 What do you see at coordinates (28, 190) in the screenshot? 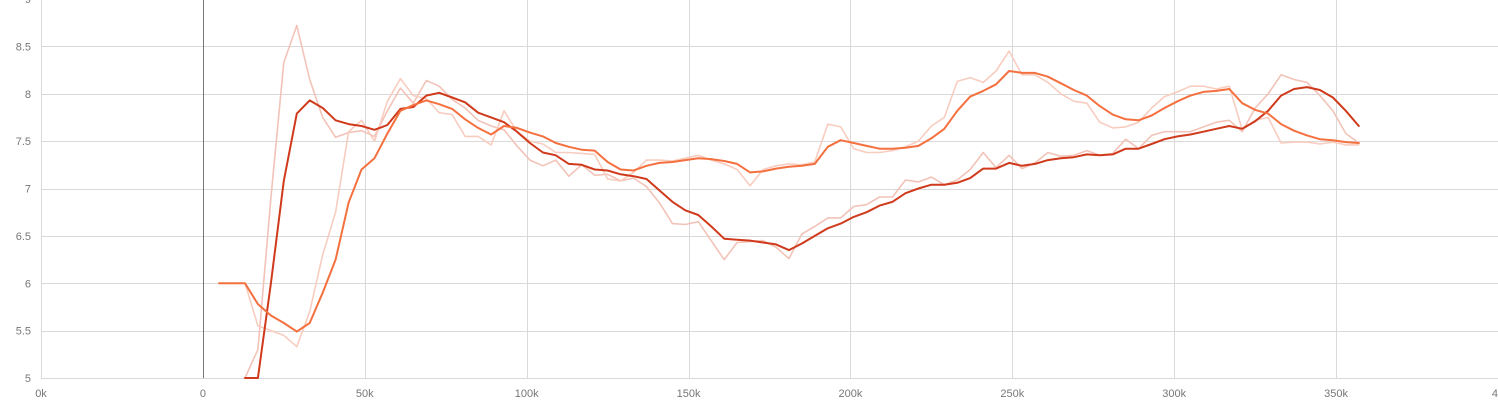
I see `y-tick-label: 7` at bounding box center [28, 190].